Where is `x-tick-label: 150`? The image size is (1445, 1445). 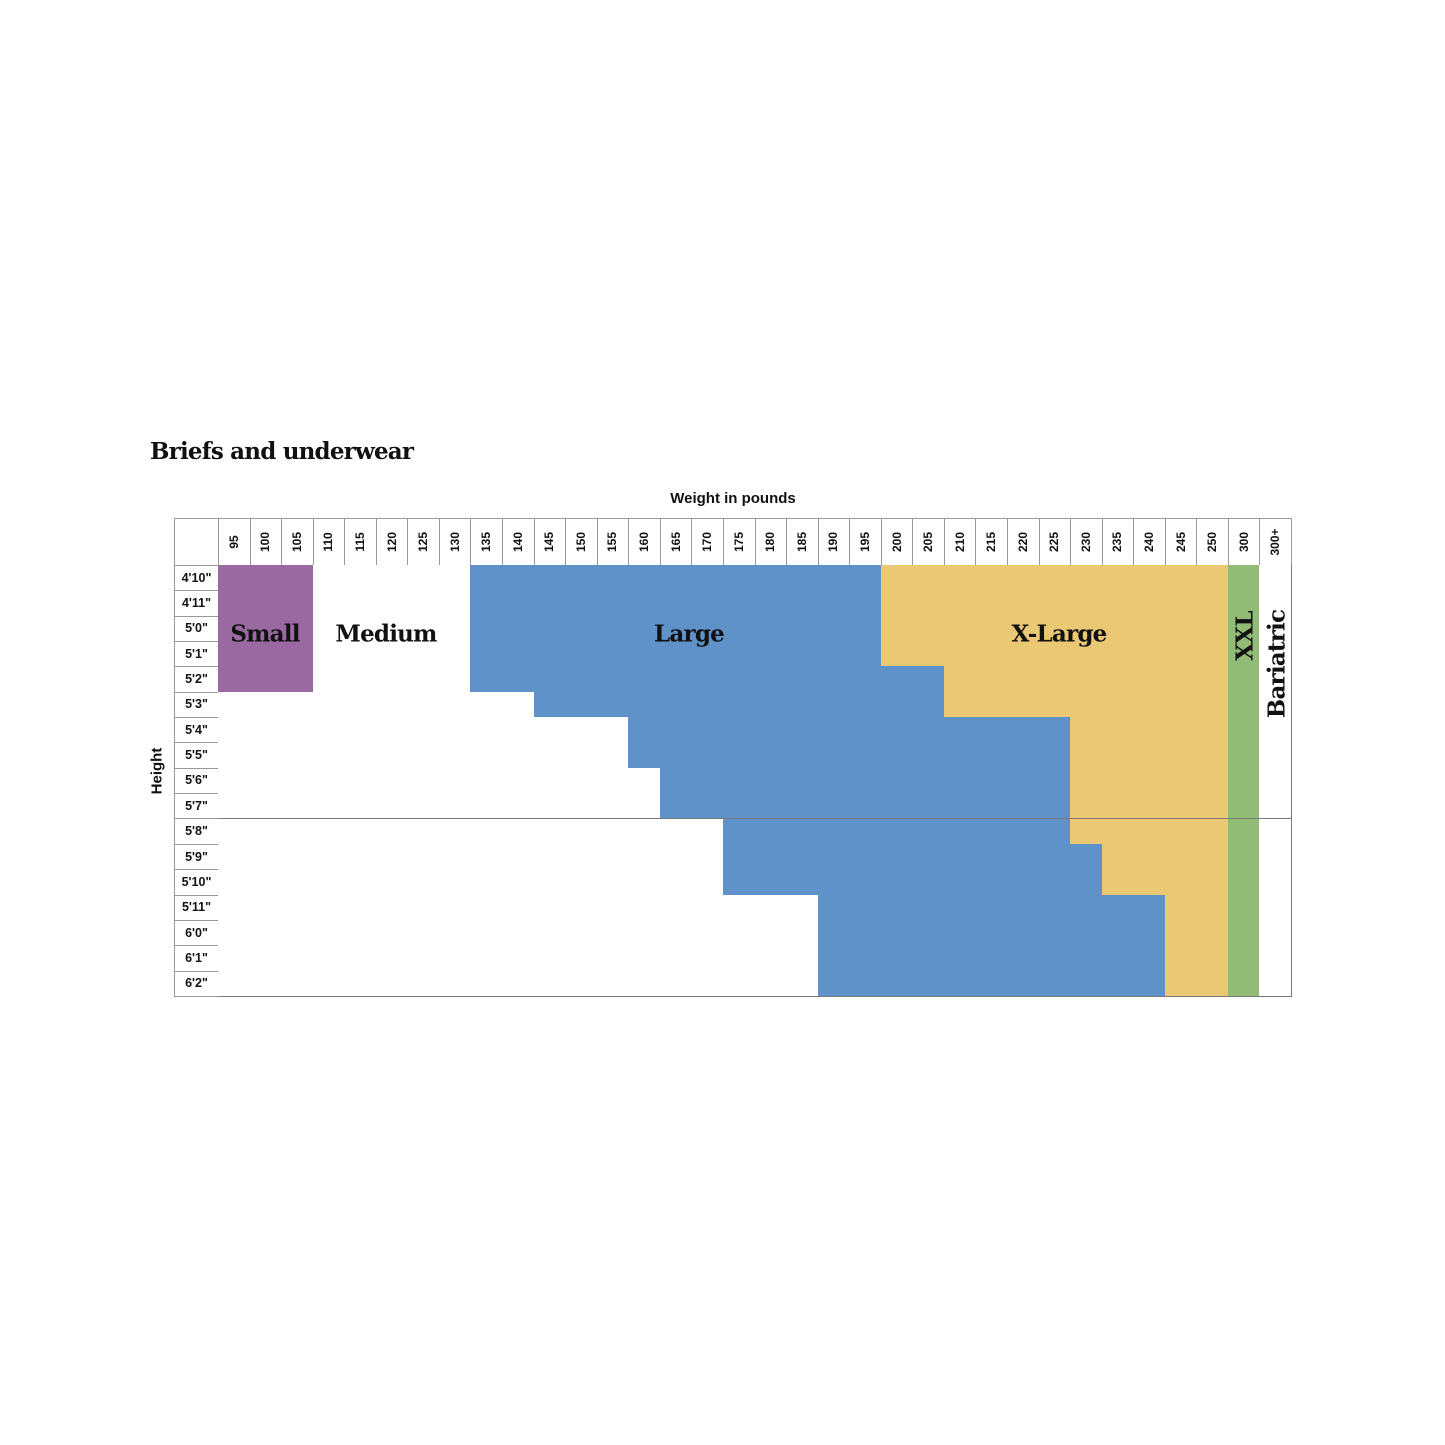
x-tick-label: 150 is located at coordinates (581, 542).